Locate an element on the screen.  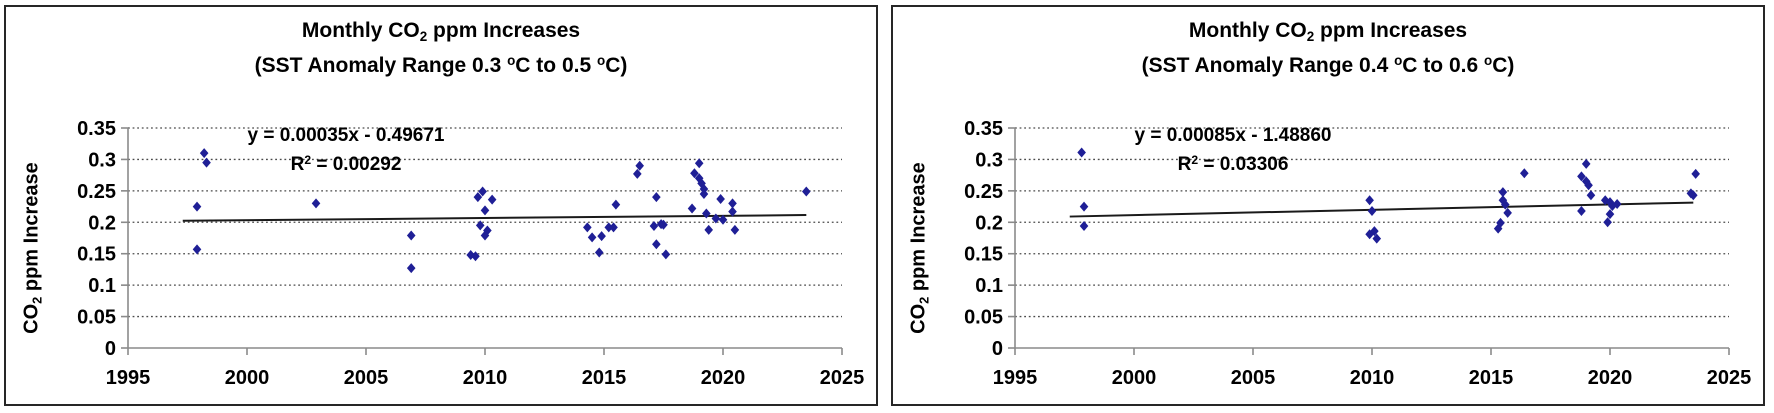
chart-subtitle: (SST Anomaly Range 0.3 oC to 0.5 oC) is located at coordinates (441, 65).